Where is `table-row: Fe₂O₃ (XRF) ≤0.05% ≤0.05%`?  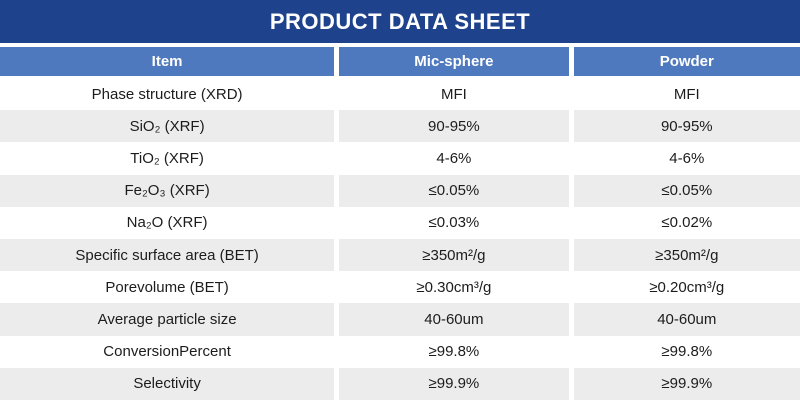 table-row: Fe₂O₃ (XRF) ≤0.05% ≤0.05% is located at coordinates (400, 190).